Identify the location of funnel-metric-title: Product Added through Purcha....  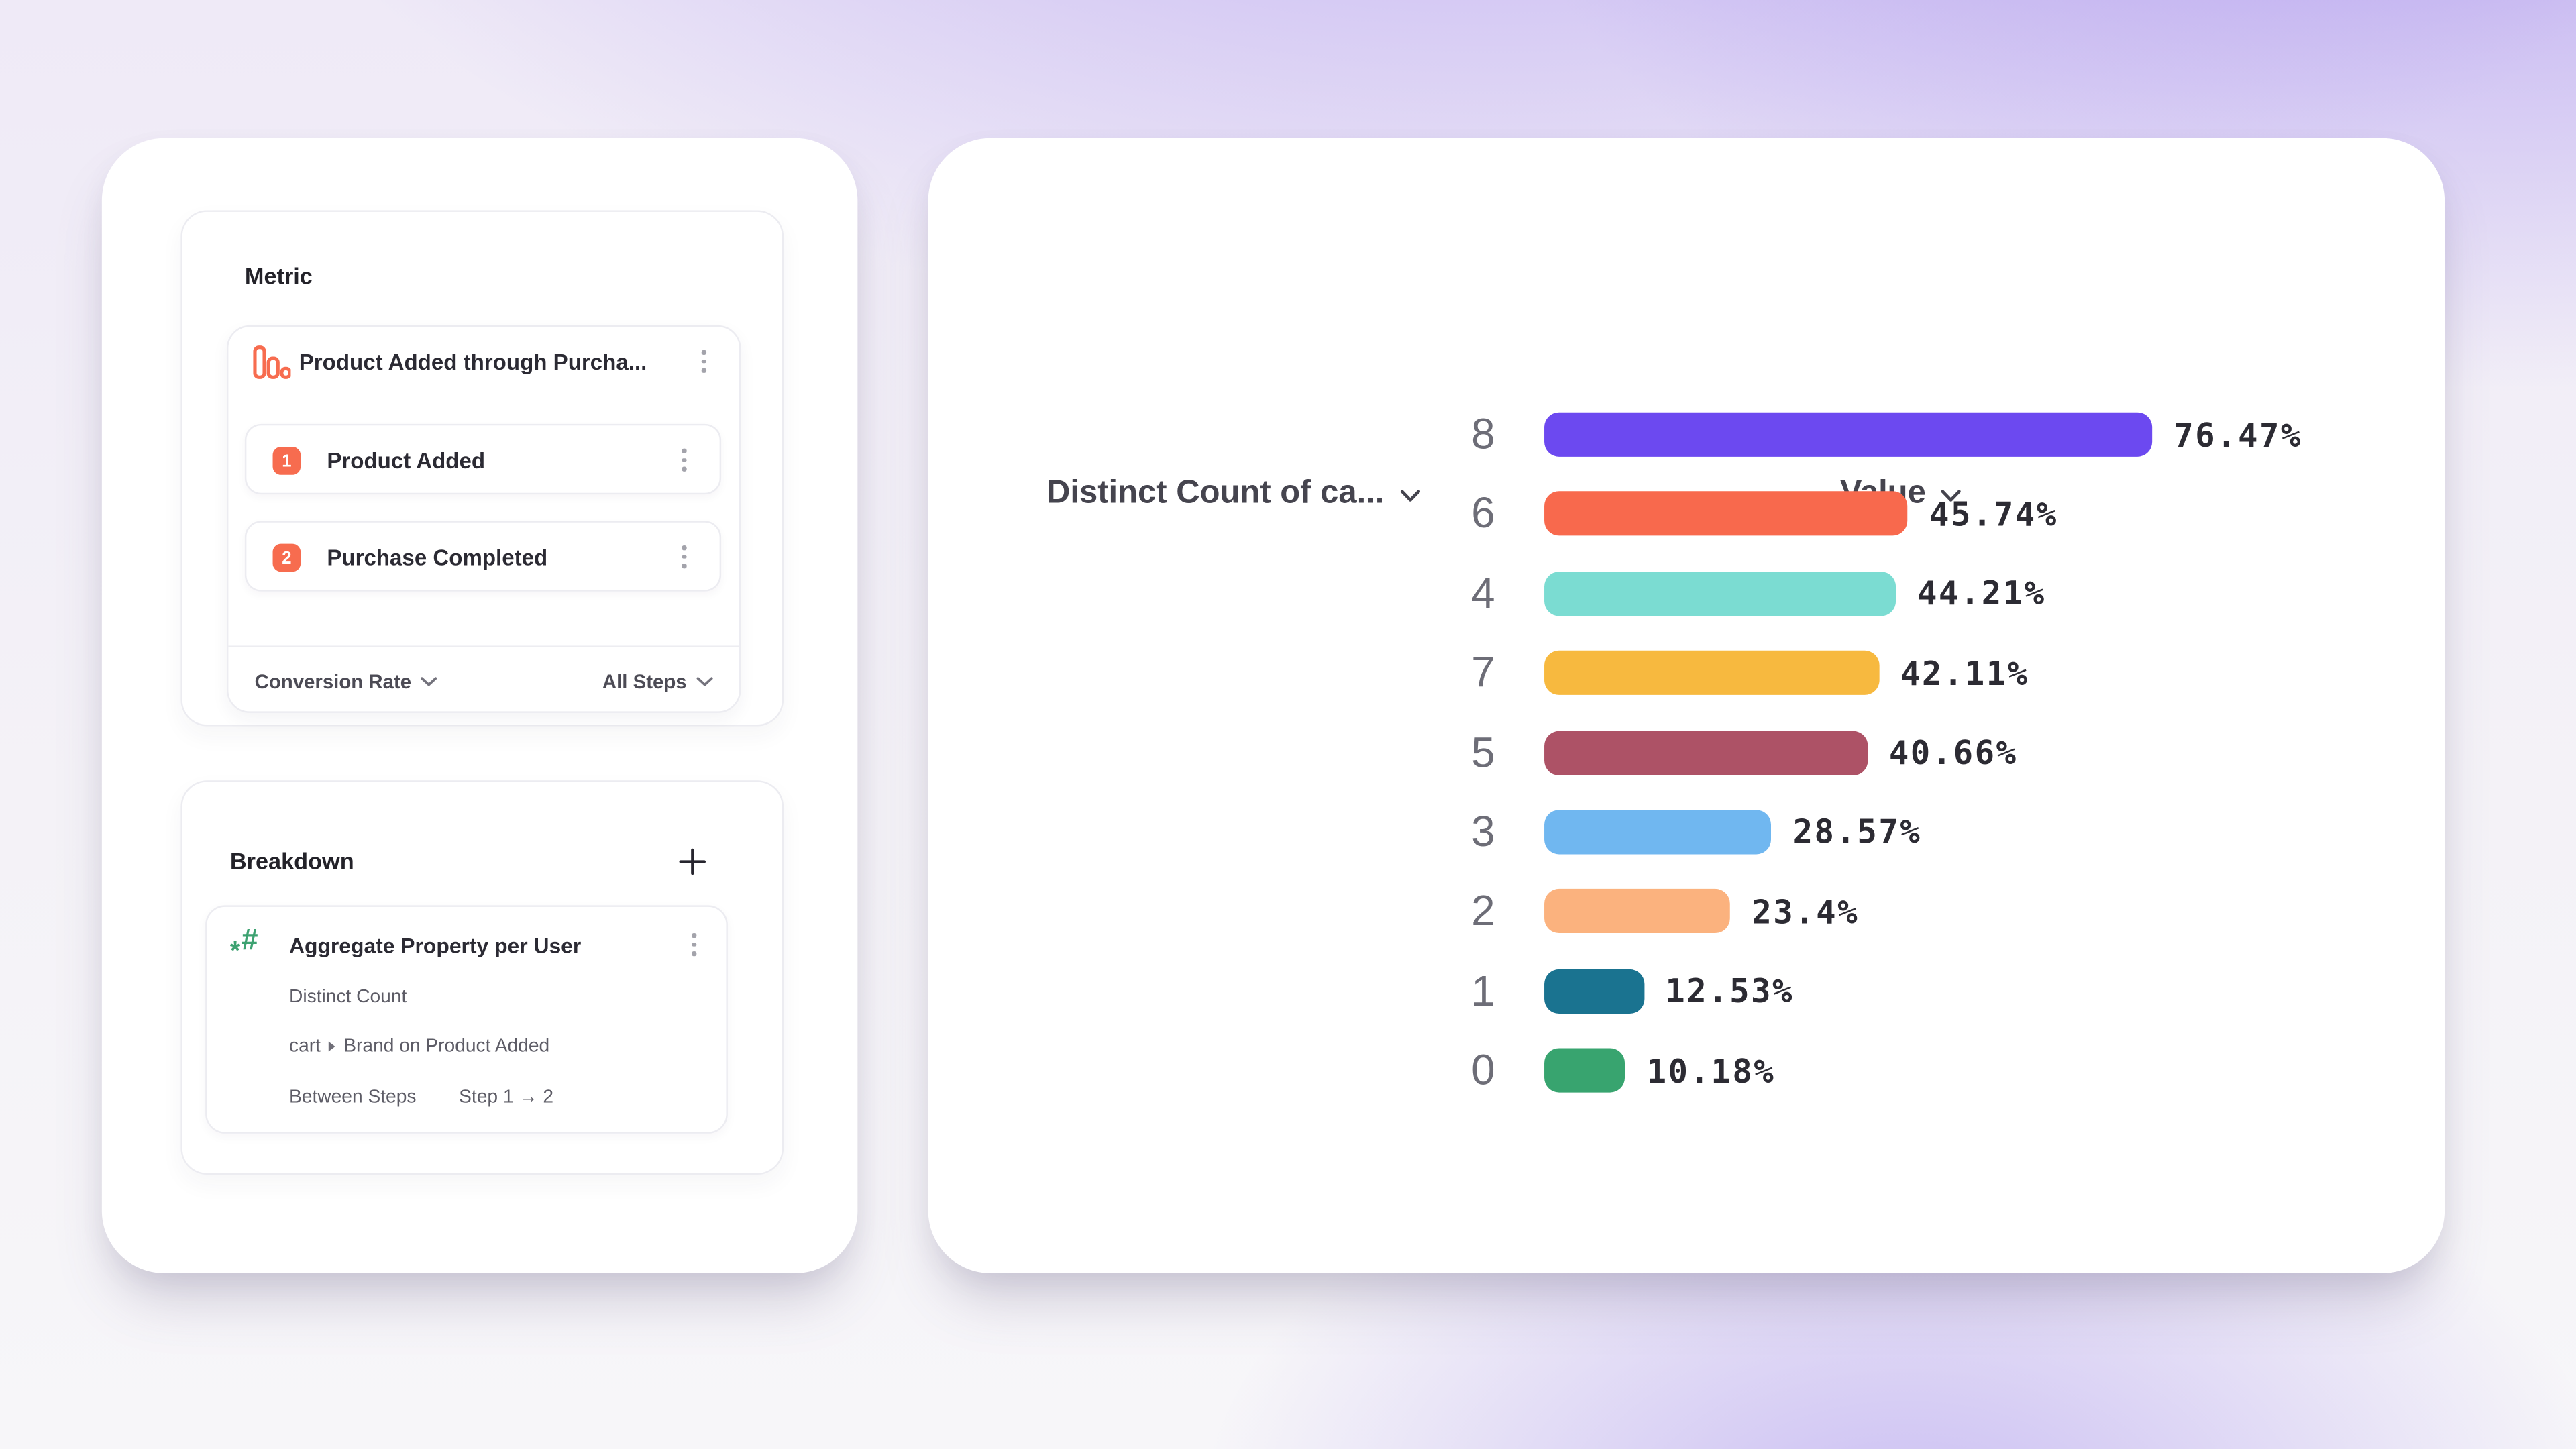
(473, 362).